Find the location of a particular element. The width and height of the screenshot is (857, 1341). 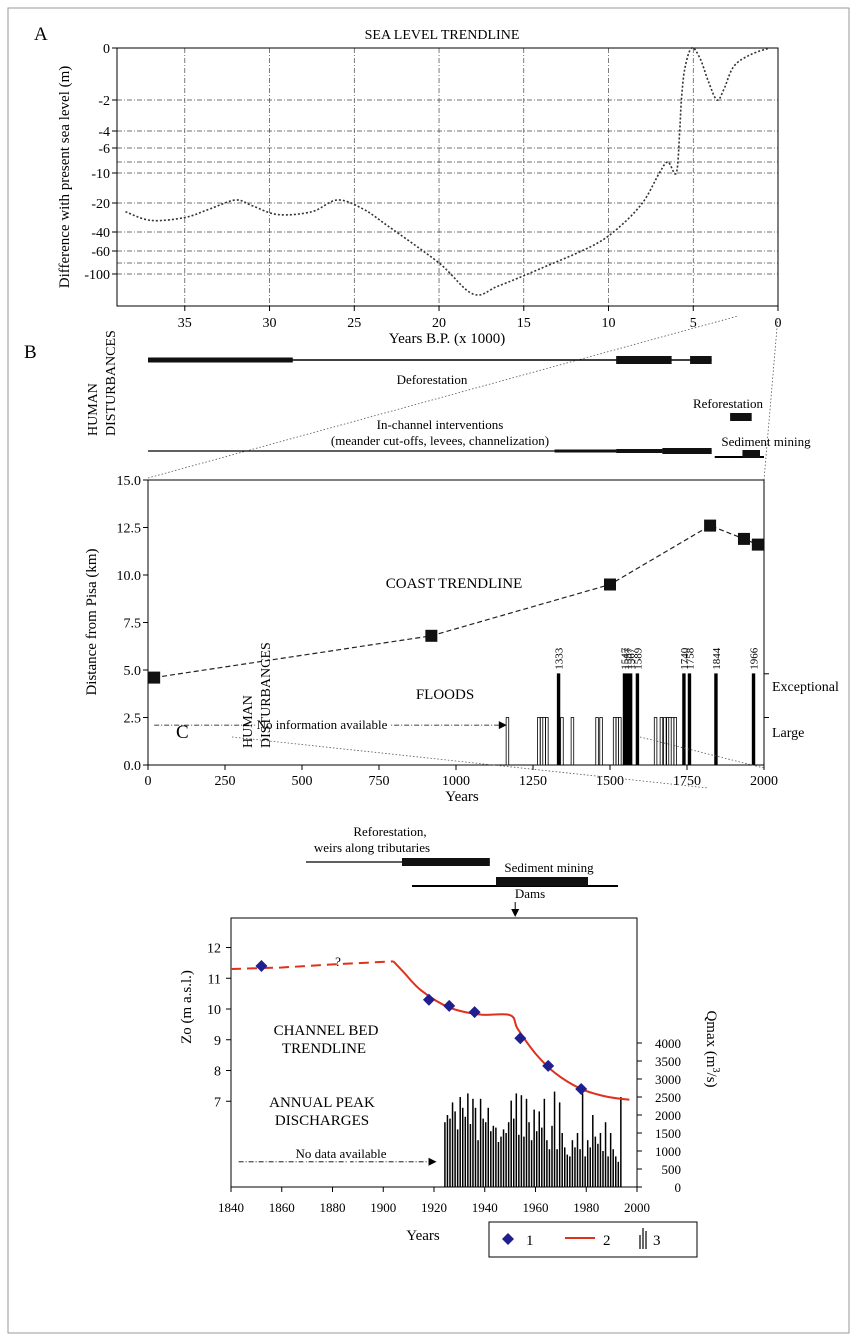

channel-bed-trend-dashed is located at coordinates (312, 965).